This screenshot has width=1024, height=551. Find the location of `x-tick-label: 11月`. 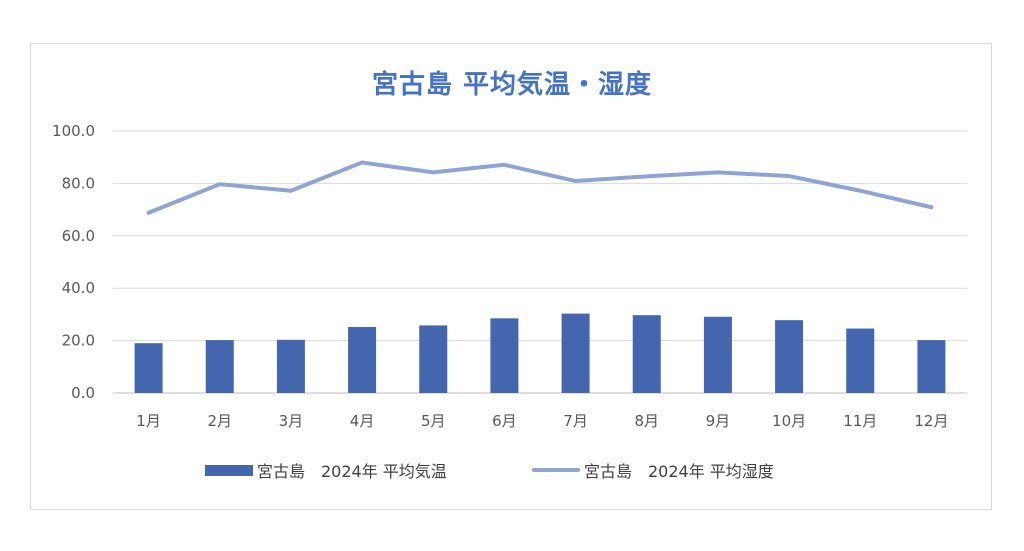

x-tick-label: 11月 is located at coordinates (860, 421).